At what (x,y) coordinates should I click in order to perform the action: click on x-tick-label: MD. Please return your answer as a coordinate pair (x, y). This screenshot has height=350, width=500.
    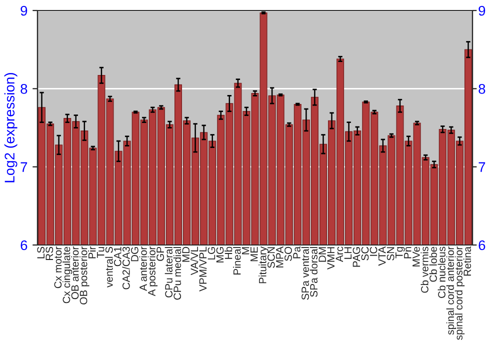
    Looking at the image, I should click on (186, 254).